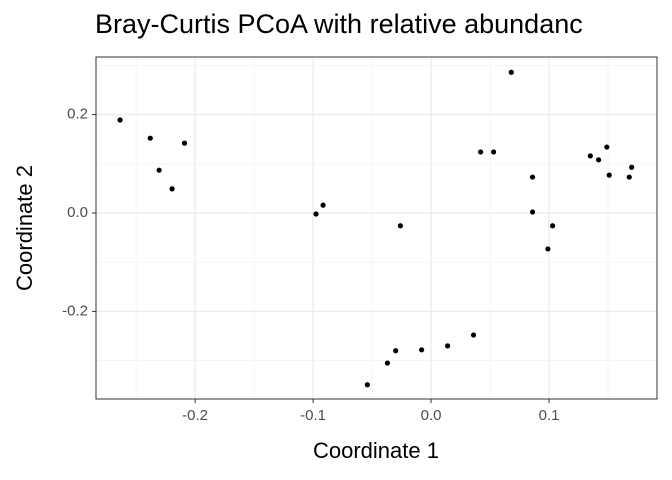 The width and height of the screenshot is (672, 480). Describe the element at coordinates (195, 415) in the screenshot. I see `x-tick-label: -0.2` at that location.